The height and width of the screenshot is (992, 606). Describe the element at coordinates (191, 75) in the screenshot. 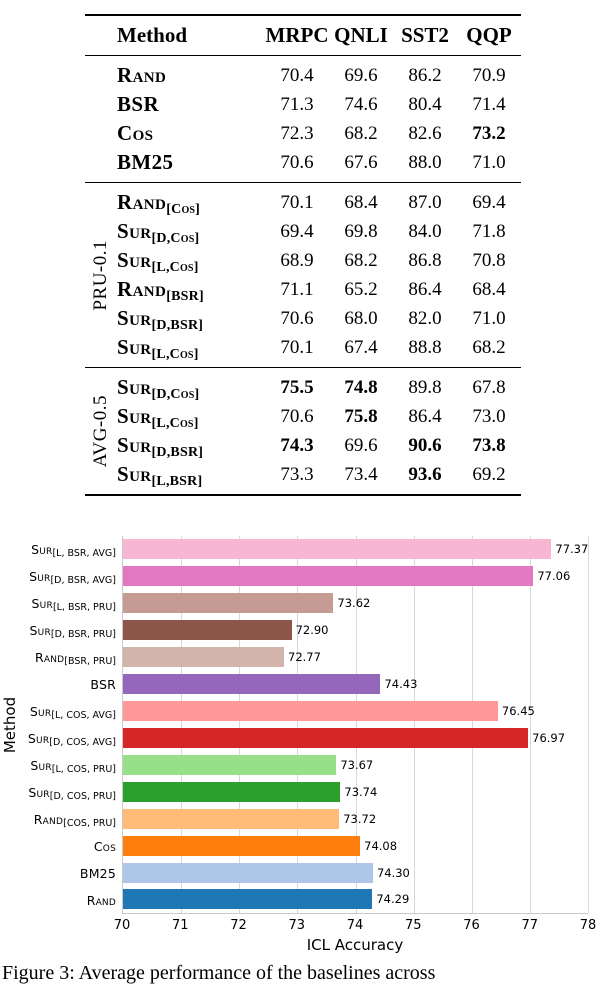

I see `method-cell: Rand` at that location.